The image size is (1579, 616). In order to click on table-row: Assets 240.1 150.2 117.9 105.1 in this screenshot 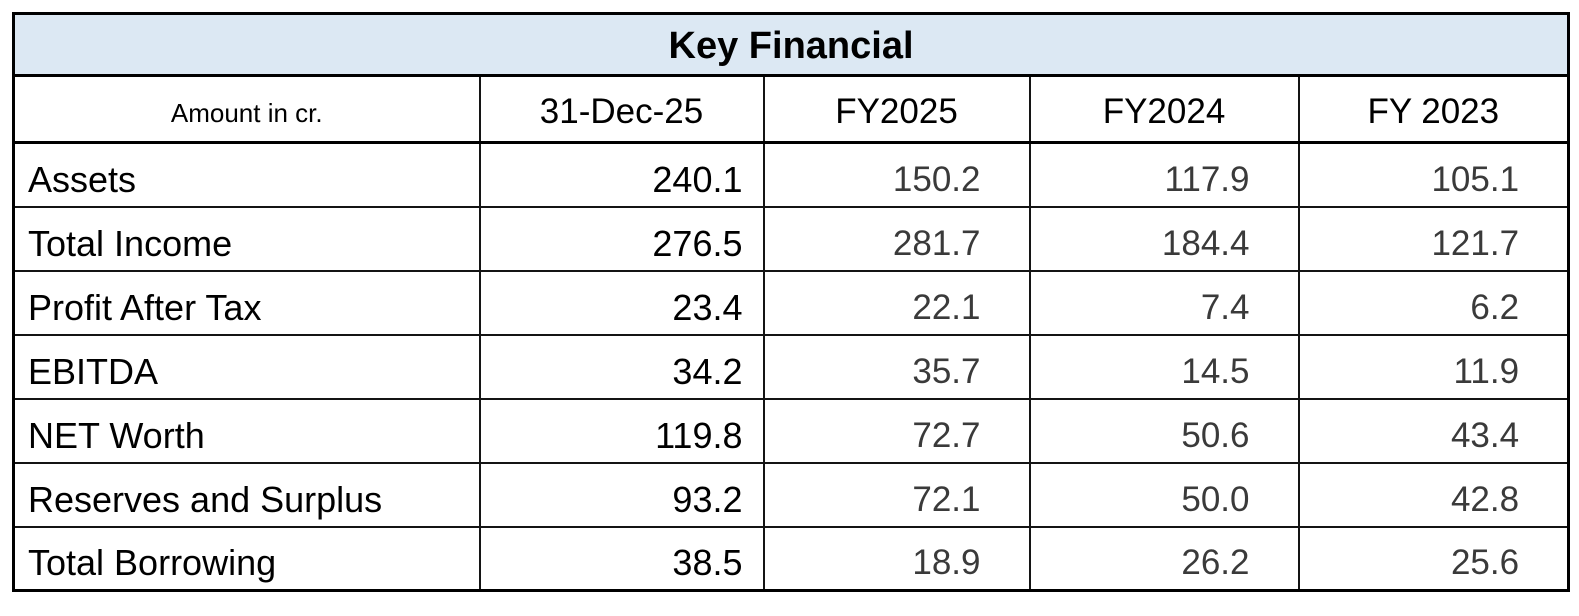, I will do `click(791, 174)`.